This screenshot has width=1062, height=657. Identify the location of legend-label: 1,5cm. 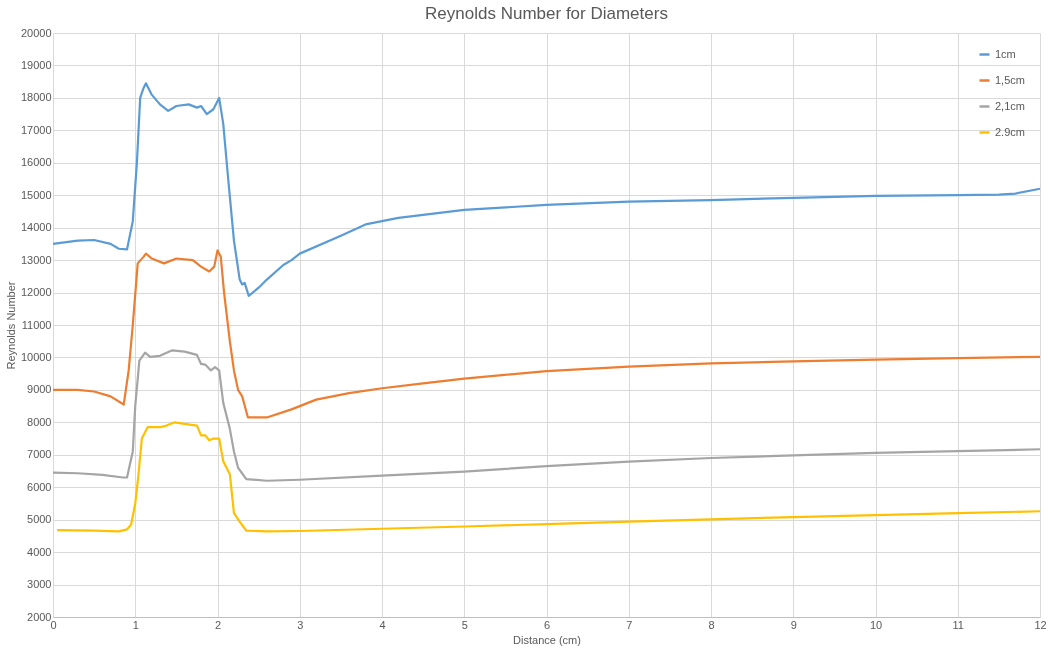
(1010, 79).